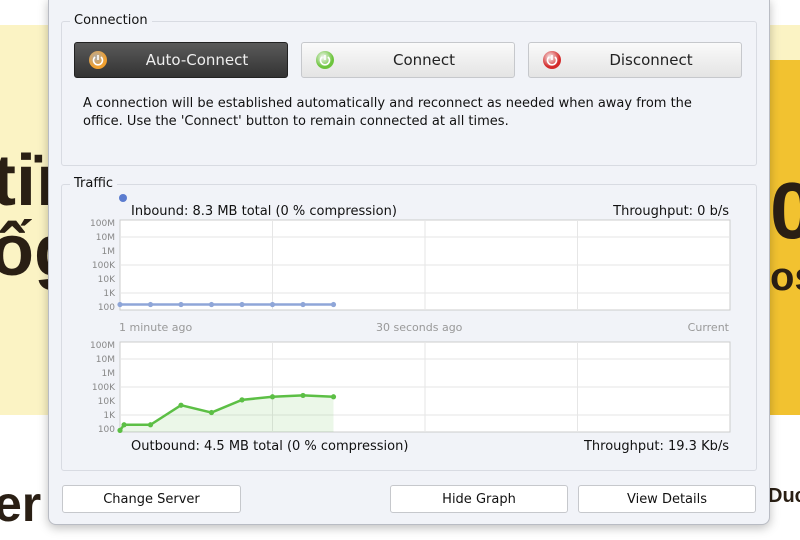 The width and height of the screenshot is (800, 540). What do you see at coordinates (28, 181) in the screenshot?
I see `background-text: tiï` at bounding box center [28, 181].